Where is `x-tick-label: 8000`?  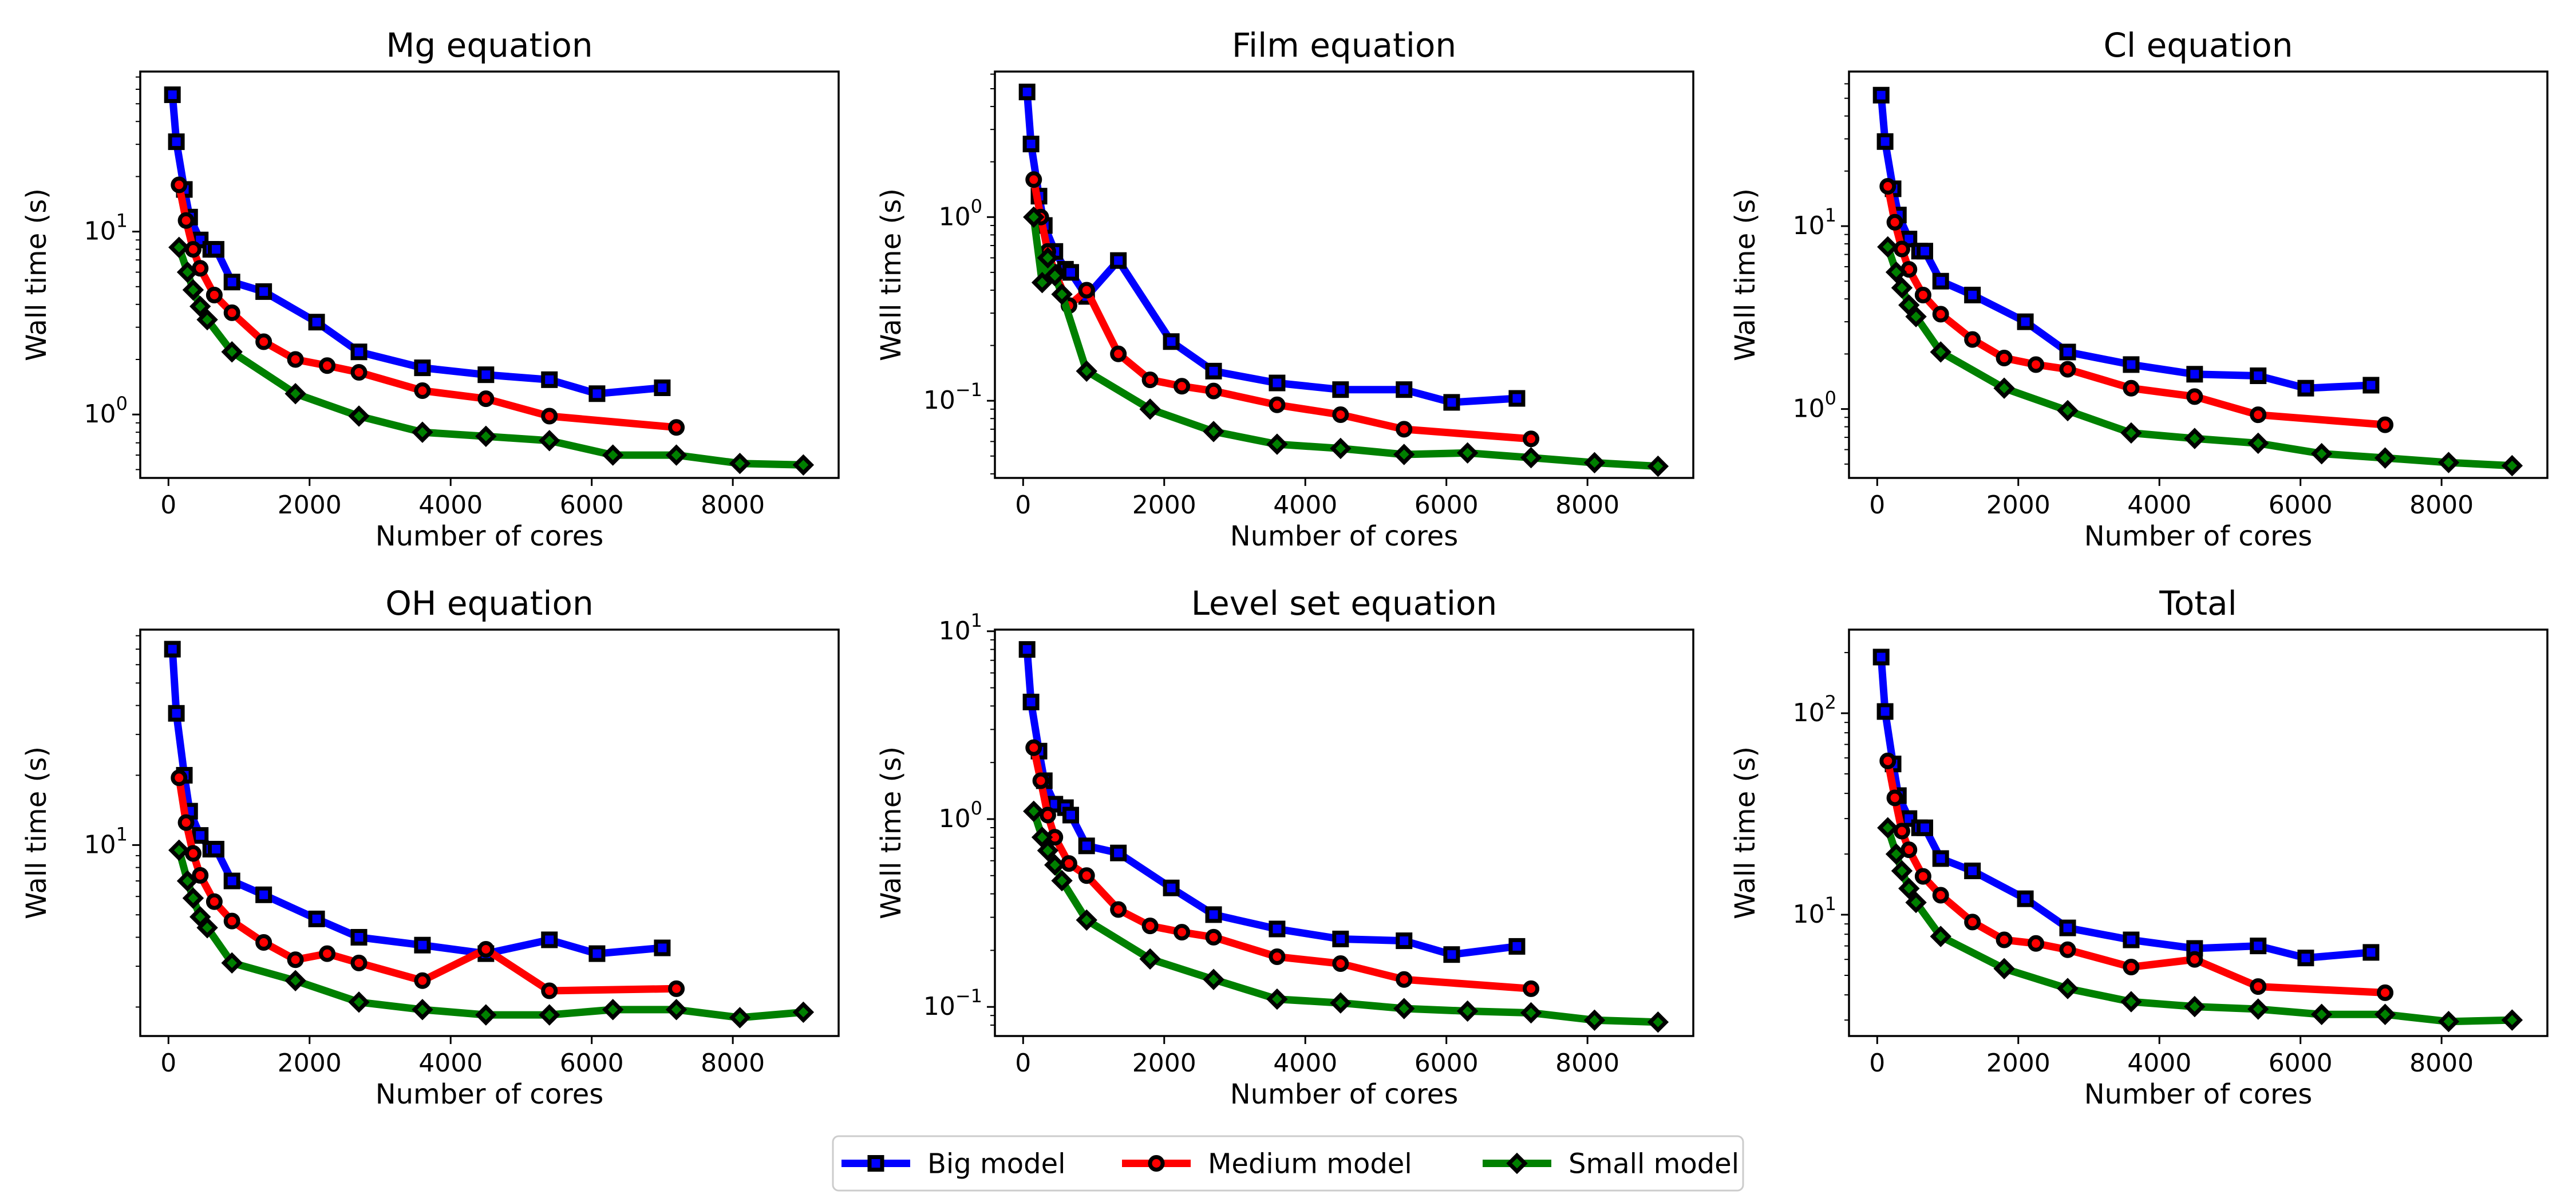
x-tick-label: 8000 is located at coordinates (733, 506).